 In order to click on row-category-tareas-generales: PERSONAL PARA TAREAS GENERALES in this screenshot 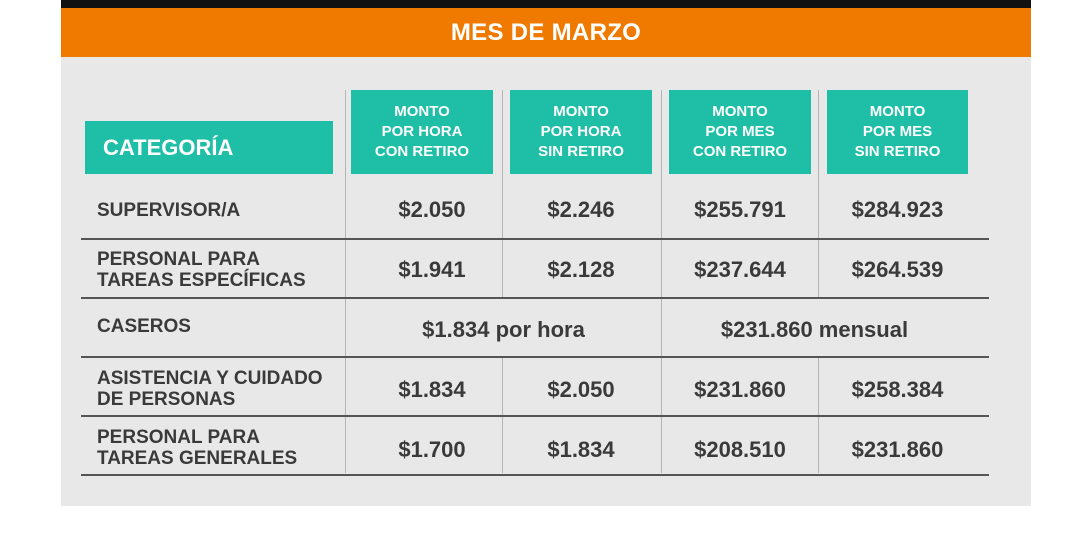, I will do `click(197, 448)`.